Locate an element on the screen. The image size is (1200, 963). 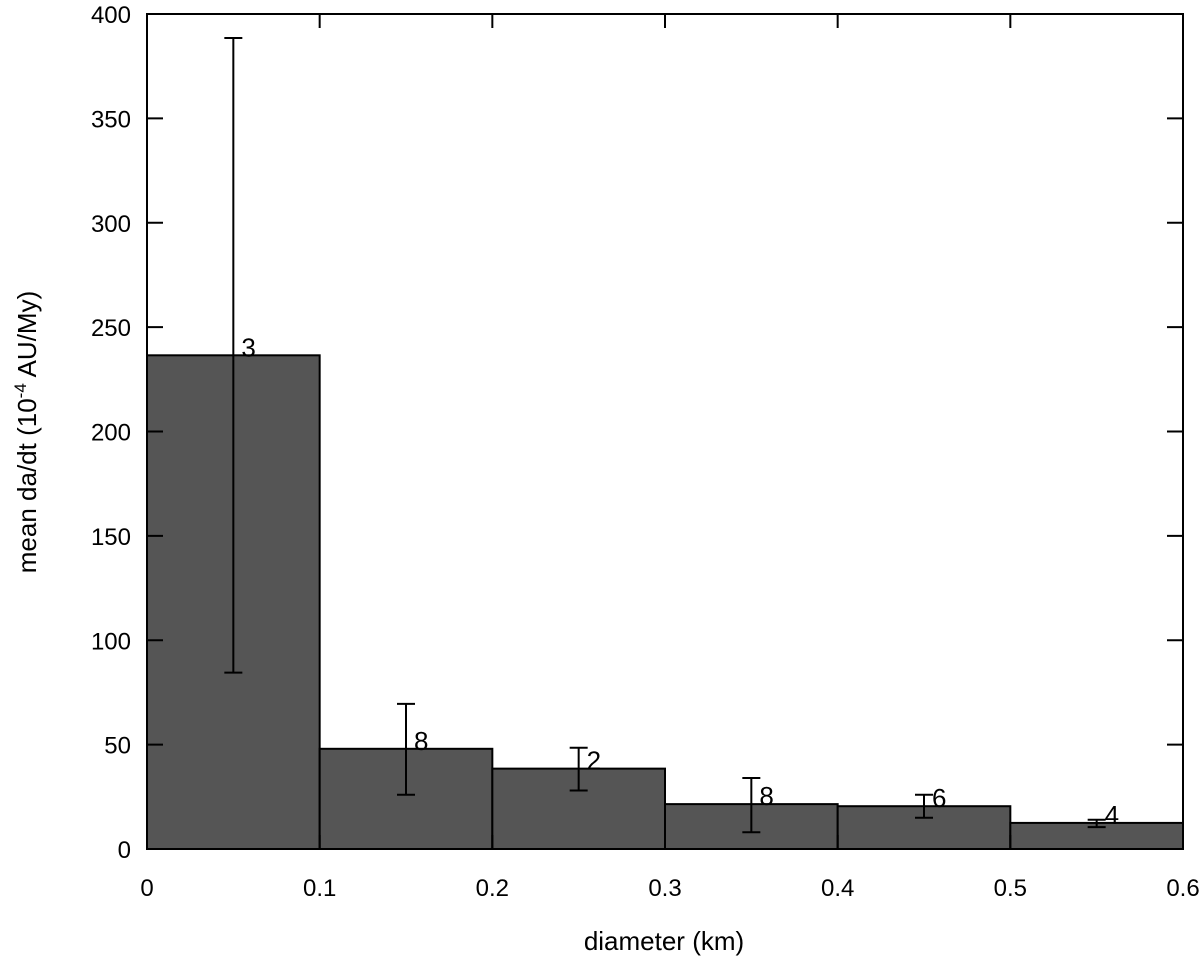
count-label-1: 8 is located at coordinates (421, 741).